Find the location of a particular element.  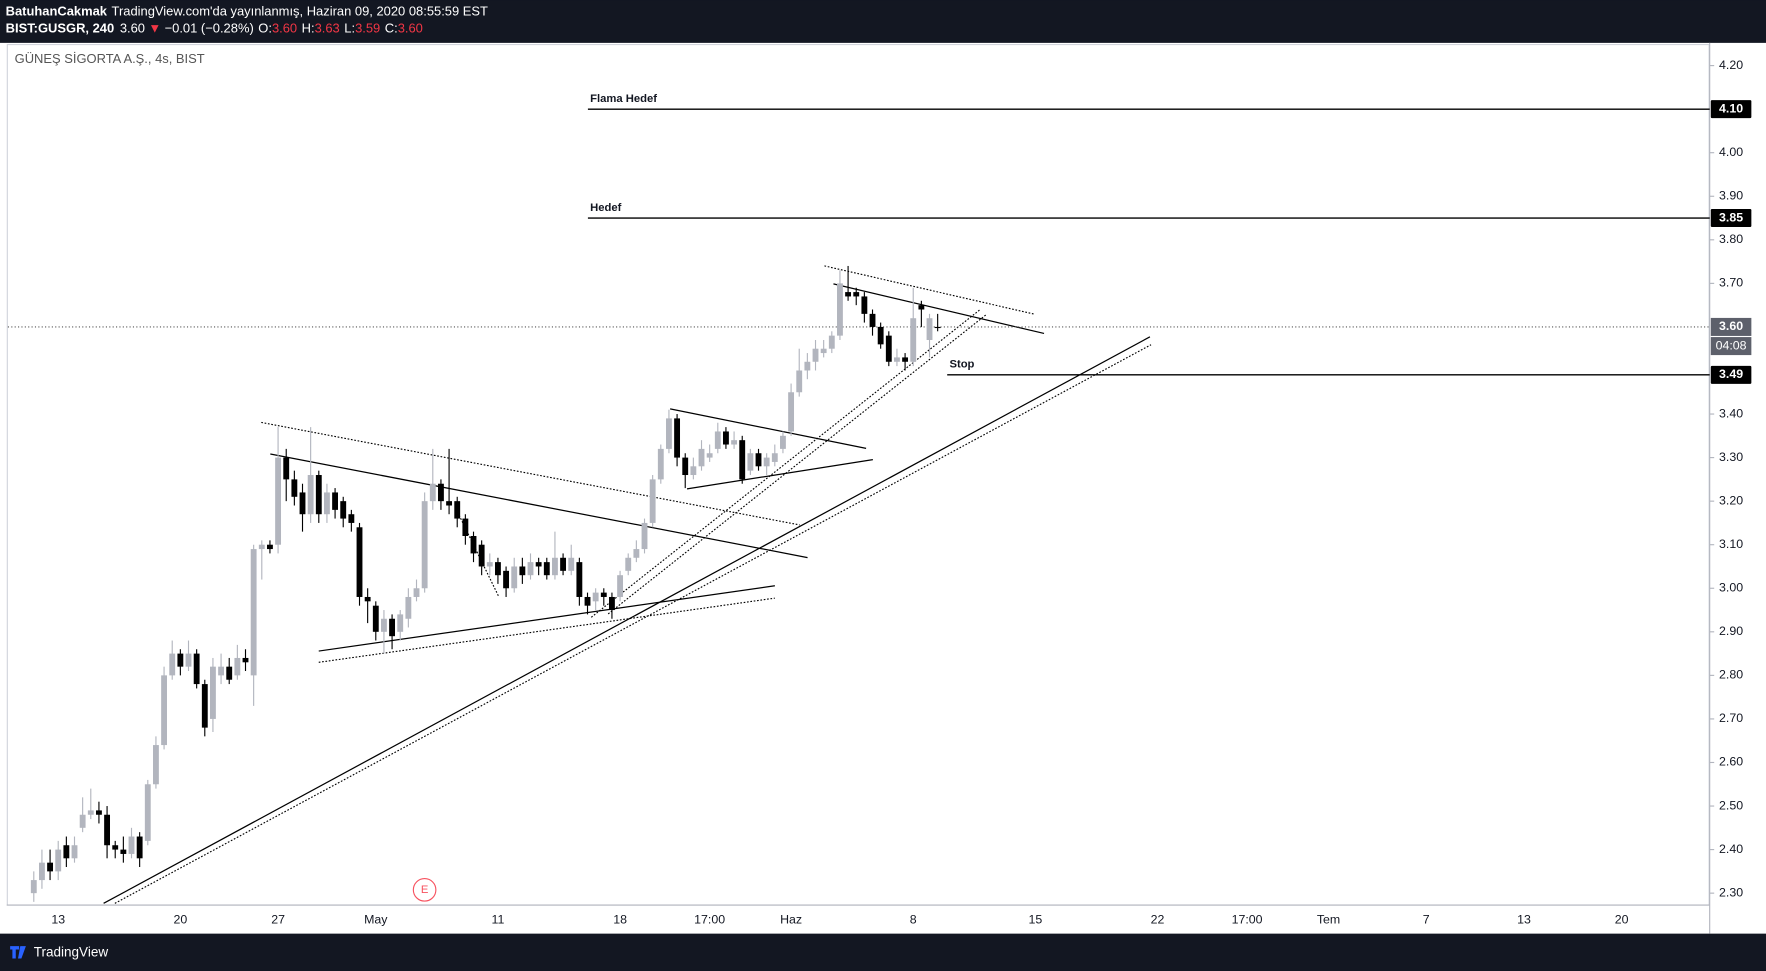

x-tick-label: 11 is located at coordinates (498, 920).